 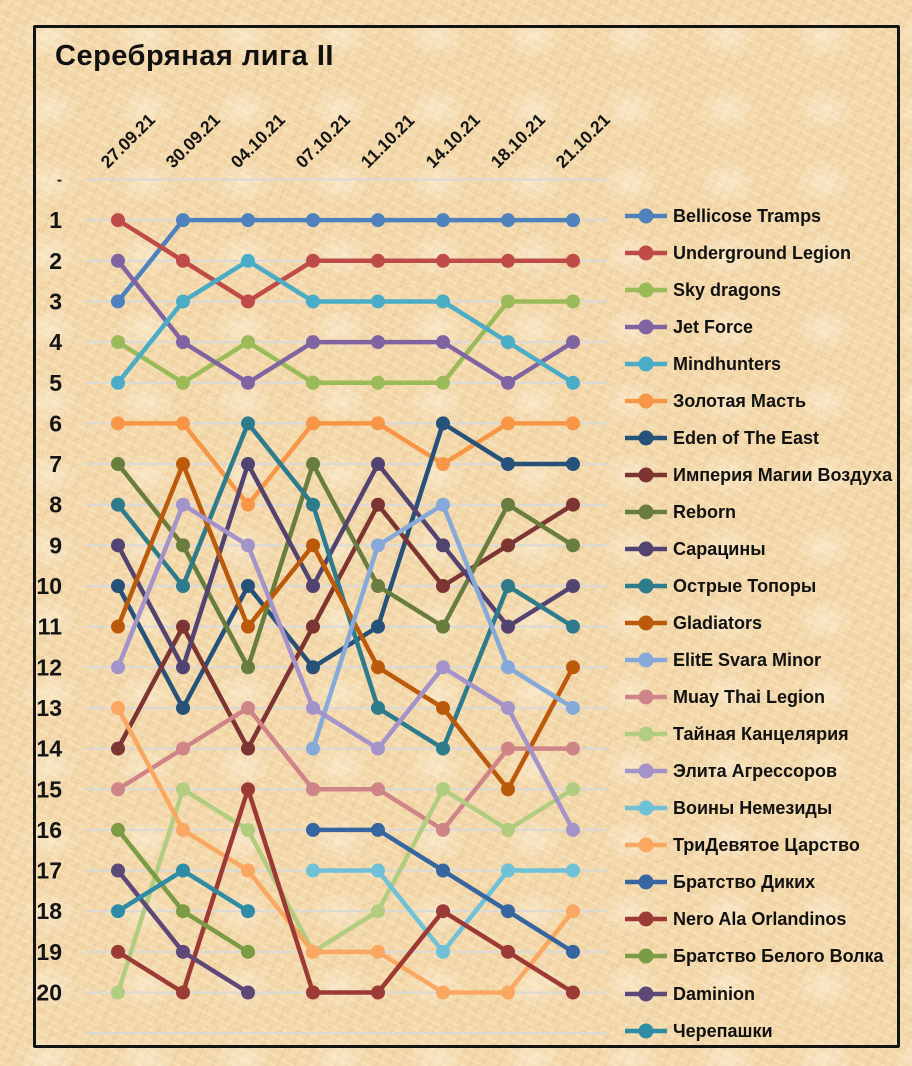 What do you see at coordinates (723, 1030) in the screenshot?
I see `legend-label: Черепашки` at bounding box center [723, 1030].